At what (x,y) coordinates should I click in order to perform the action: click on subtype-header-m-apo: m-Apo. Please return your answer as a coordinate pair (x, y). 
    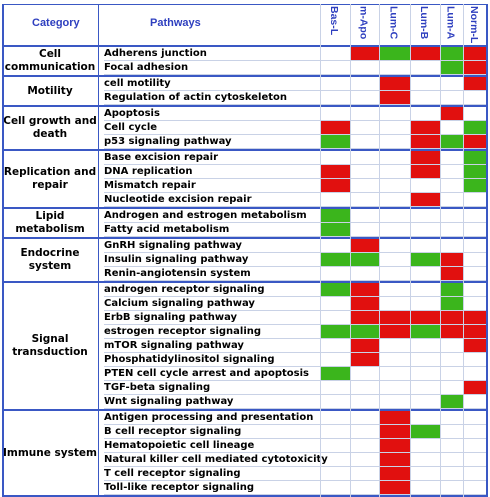
    Looking at the image, I should click on (363, 23).